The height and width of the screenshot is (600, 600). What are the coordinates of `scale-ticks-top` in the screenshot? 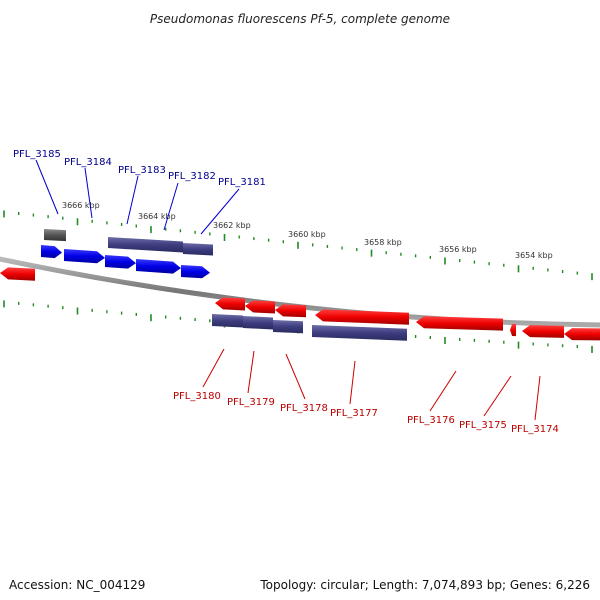 It's located at (298, 245).